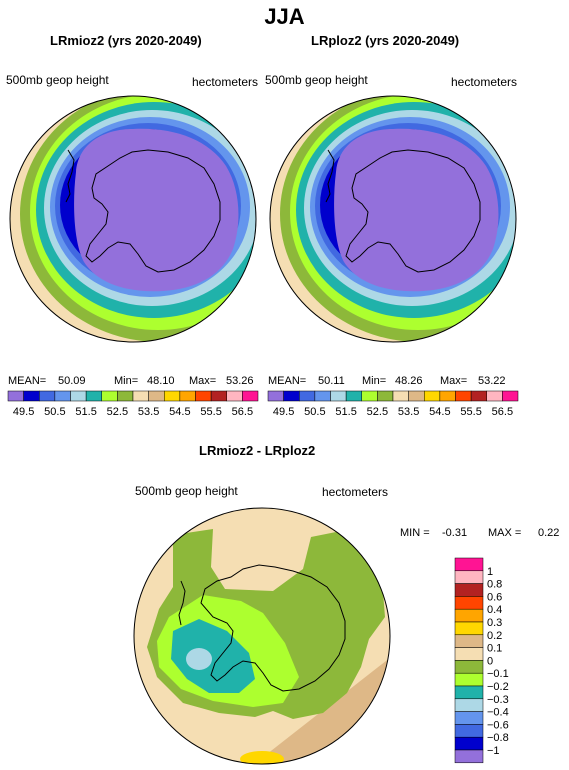 The height and width of the screenshot is (770, 569). Describe the element at coordinates (490, 572) in the screenshot. I see `legend-tick-label: 1` at that location.